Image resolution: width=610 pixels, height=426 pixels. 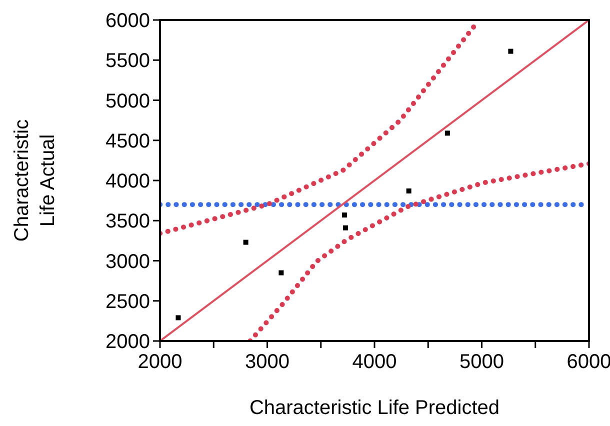 I want to click on y-tick-label: 2500, so click(x=128, y=301).